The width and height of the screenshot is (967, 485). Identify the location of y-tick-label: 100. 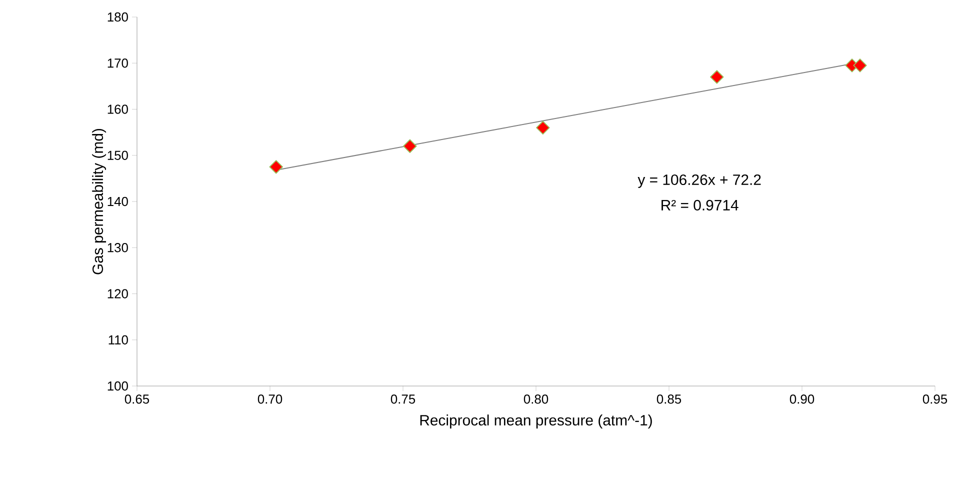
(118, 386).